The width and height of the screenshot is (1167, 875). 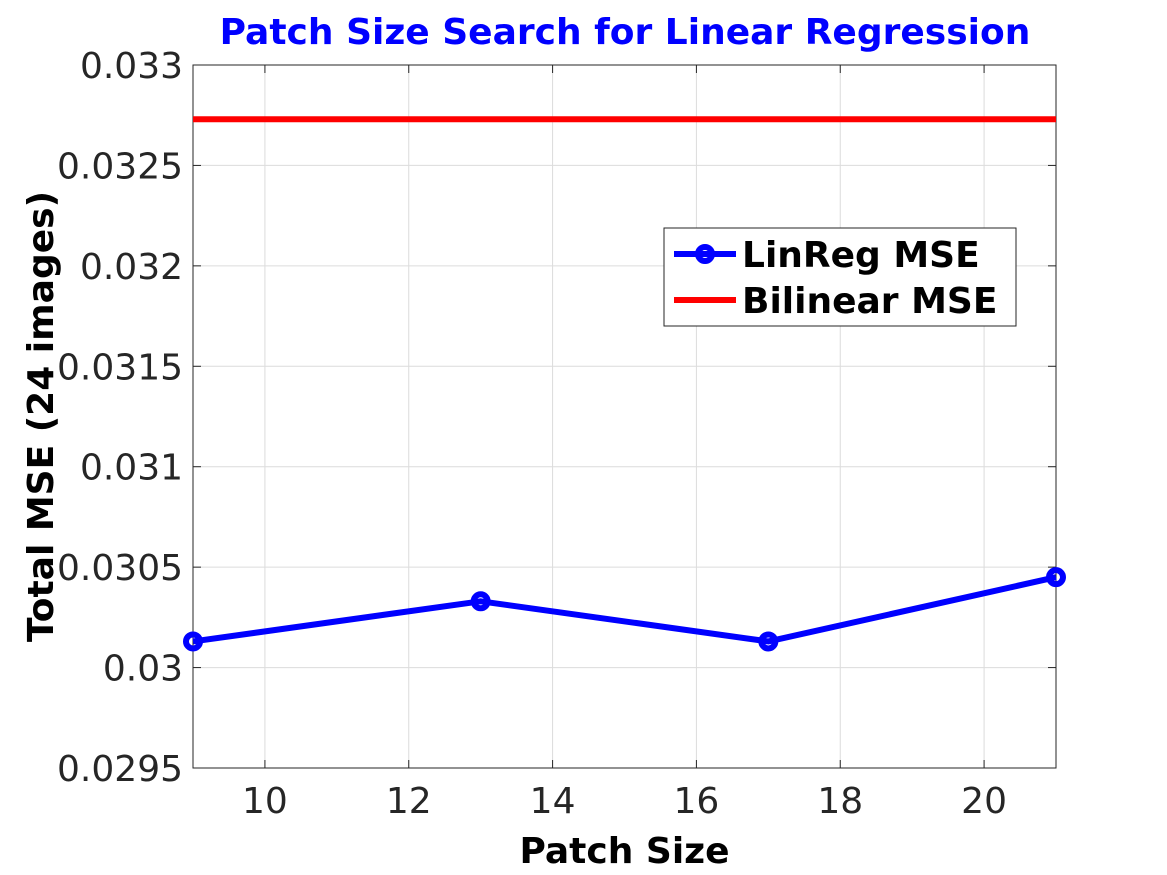 What do you see at coordinates (840, 801) in the screenshot?
I see `x-tick-label: 18` at bounding box center [840, 801].